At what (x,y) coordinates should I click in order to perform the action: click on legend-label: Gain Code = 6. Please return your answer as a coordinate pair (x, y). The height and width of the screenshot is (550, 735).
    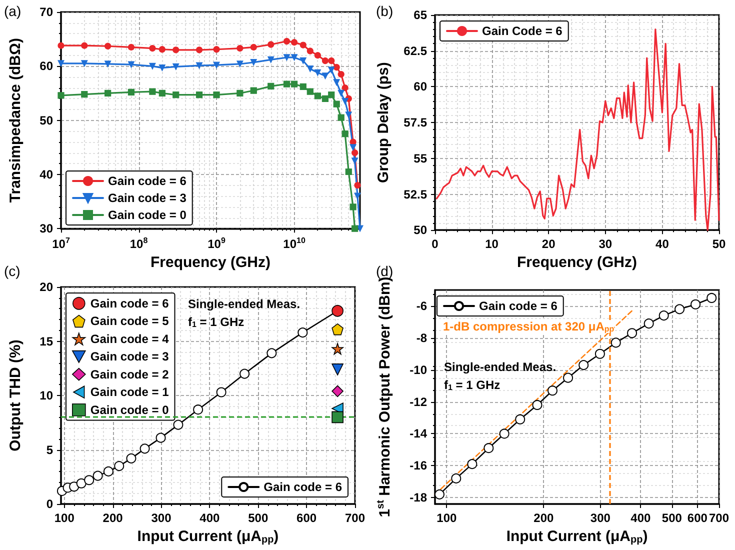
    Looking at the image, I should click on (522, 31).